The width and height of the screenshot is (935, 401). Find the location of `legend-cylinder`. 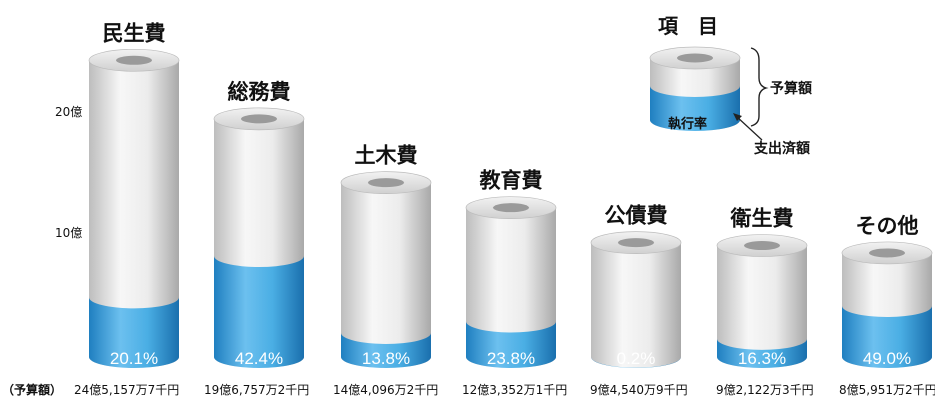

legend-cylinder is located at coordinates (695, 88).